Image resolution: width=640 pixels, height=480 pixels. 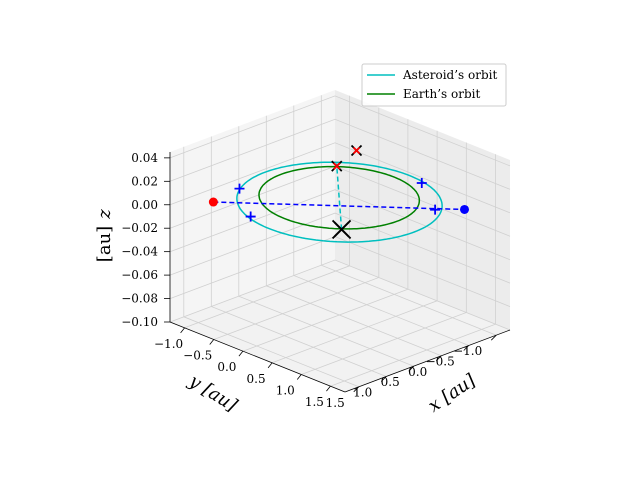 What do you see at coordinates (139, 228) in the screenshot?
I see `z-tick-label-4: −0.02` at bounding box center [139, 228].